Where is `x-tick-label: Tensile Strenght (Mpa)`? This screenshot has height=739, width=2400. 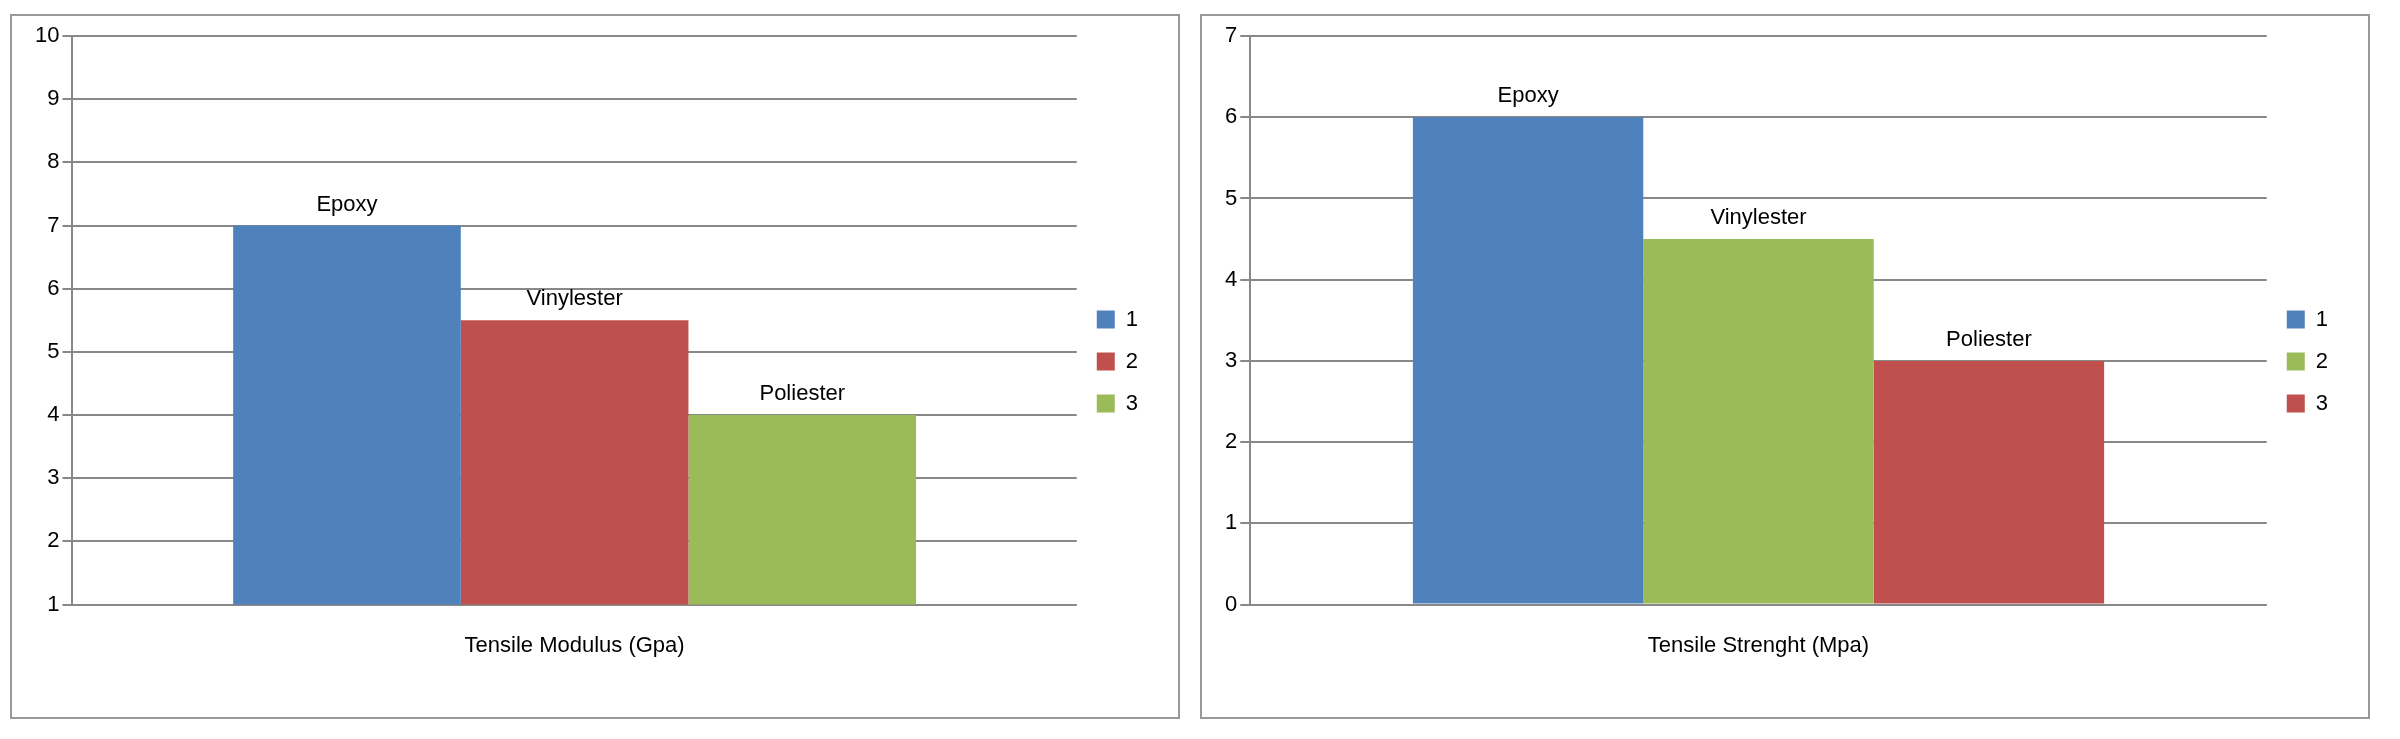 x-tick-label: Tensile Strenght (Mpa) is located at coordinates (1758, 644).